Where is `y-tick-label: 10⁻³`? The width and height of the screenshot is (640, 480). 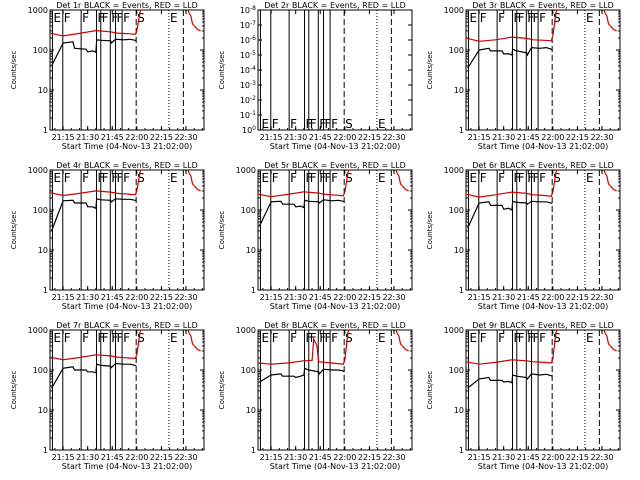 y-tick-label: 10⁻³ is located at coordinates (248, 85).